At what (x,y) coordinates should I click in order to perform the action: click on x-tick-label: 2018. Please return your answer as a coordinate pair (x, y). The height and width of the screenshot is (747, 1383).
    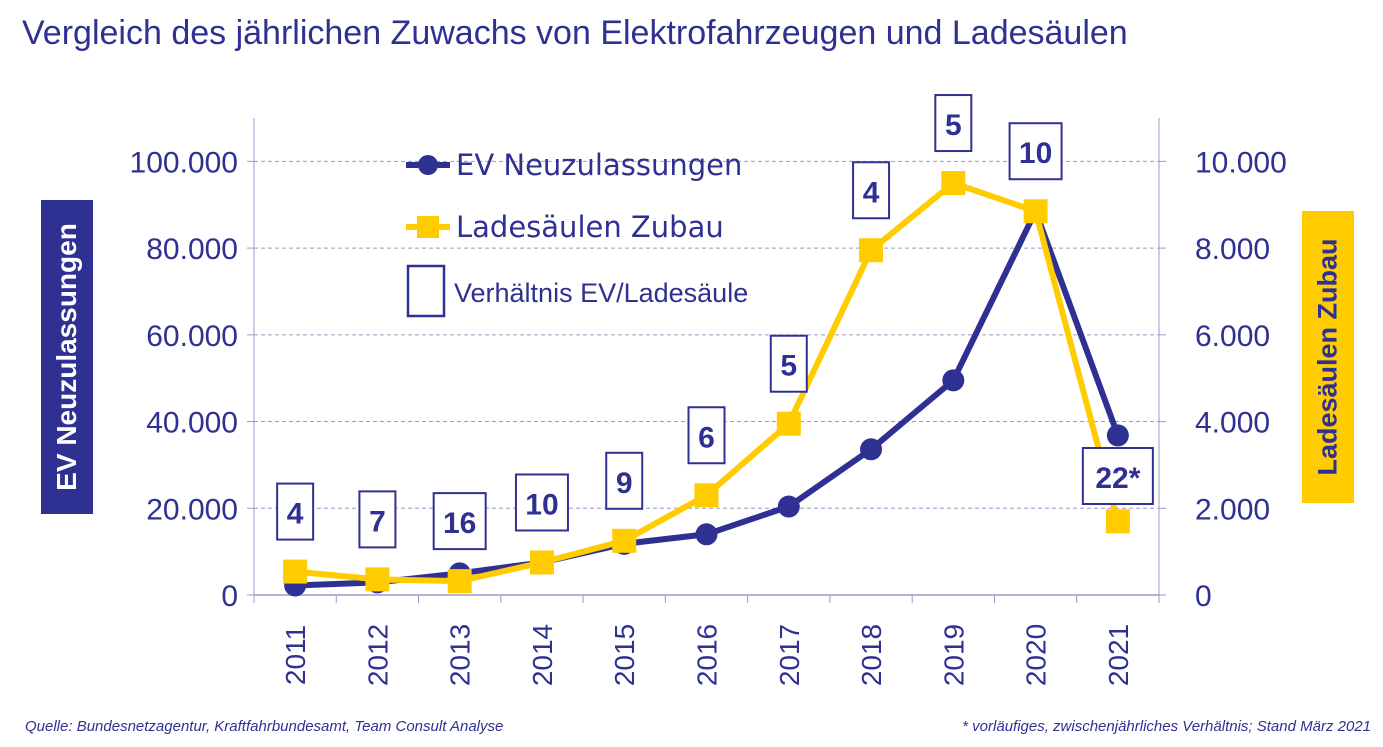
    Looking at the image, I should click on (871, 655).